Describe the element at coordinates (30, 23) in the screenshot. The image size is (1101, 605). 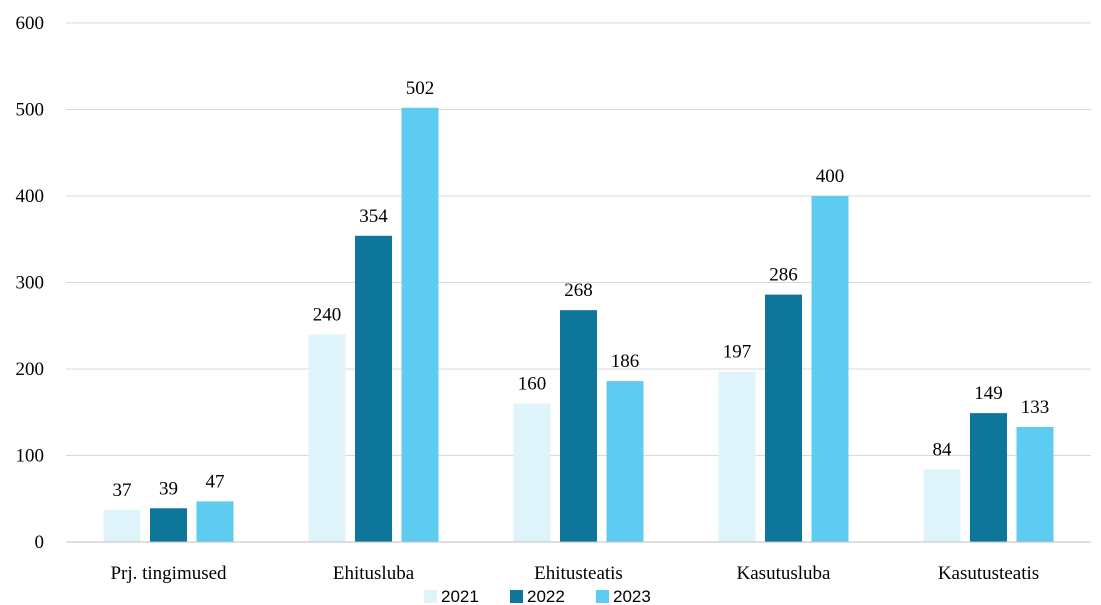
I see `y-tick-label: 600` at that location.